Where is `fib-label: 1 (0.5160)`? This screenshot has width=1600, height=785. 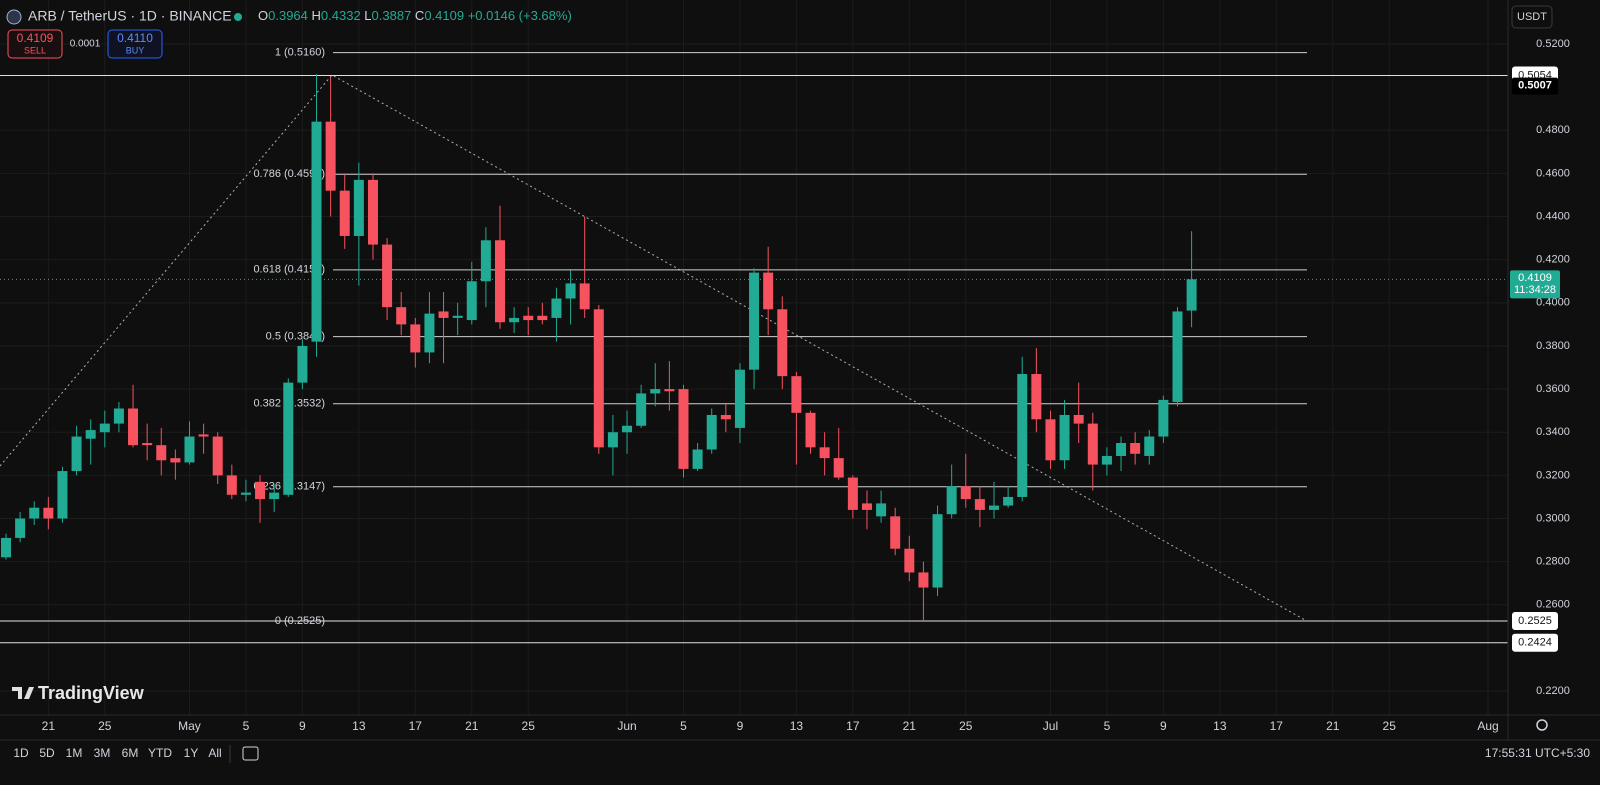
fib-label: 1 (0.5160) is located at coordinates (300, 53).